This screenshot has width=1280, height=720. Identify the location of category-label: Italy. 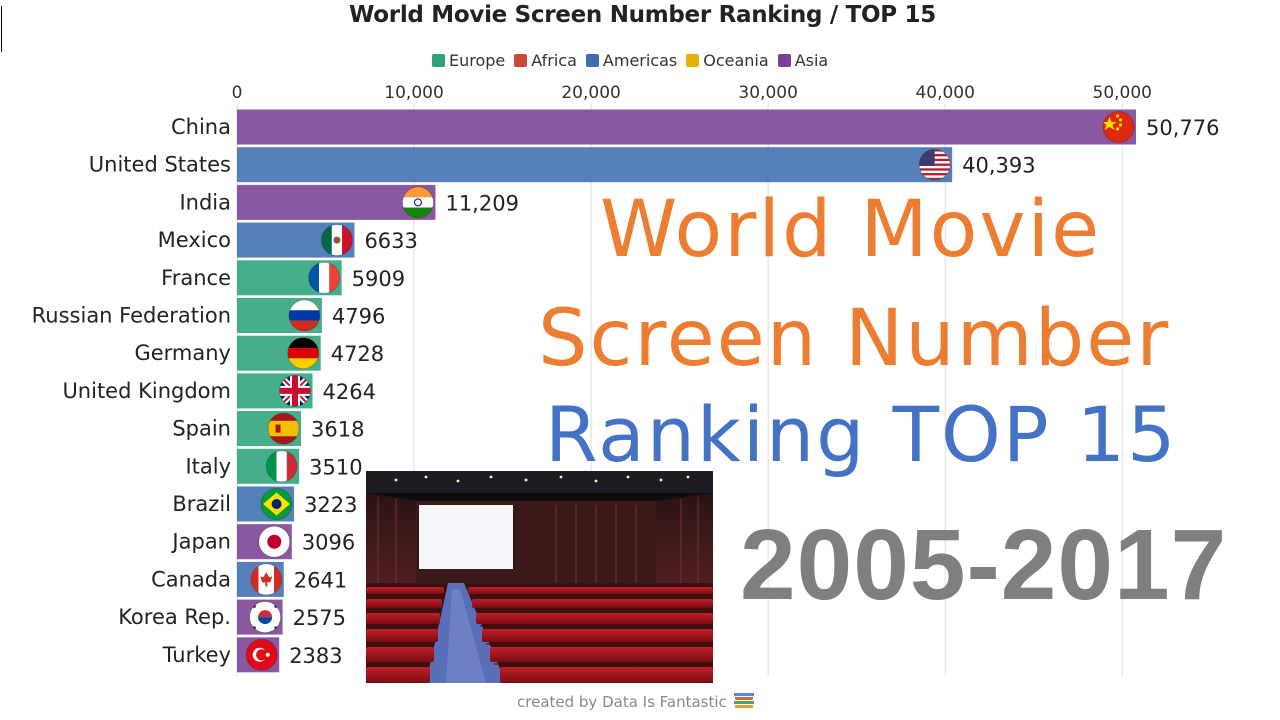
(208, 466).